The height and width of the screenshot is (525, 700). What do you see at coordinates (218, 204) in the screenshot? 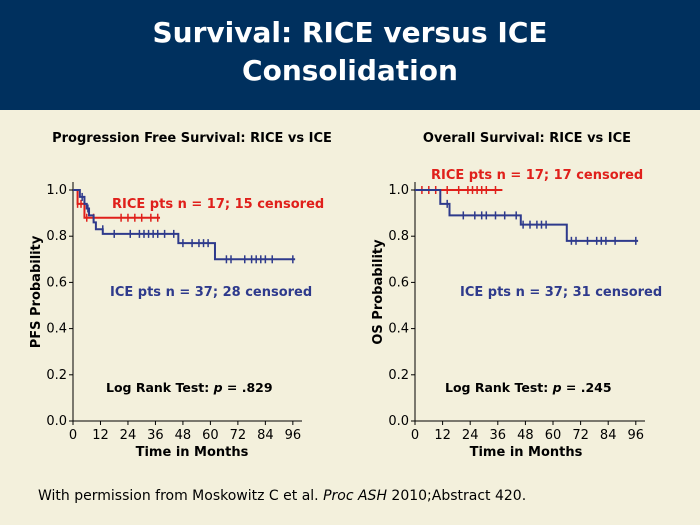
I see `series-label-rice: RICE pts n = 17; 15 censored` at bounding box center [218, 204].